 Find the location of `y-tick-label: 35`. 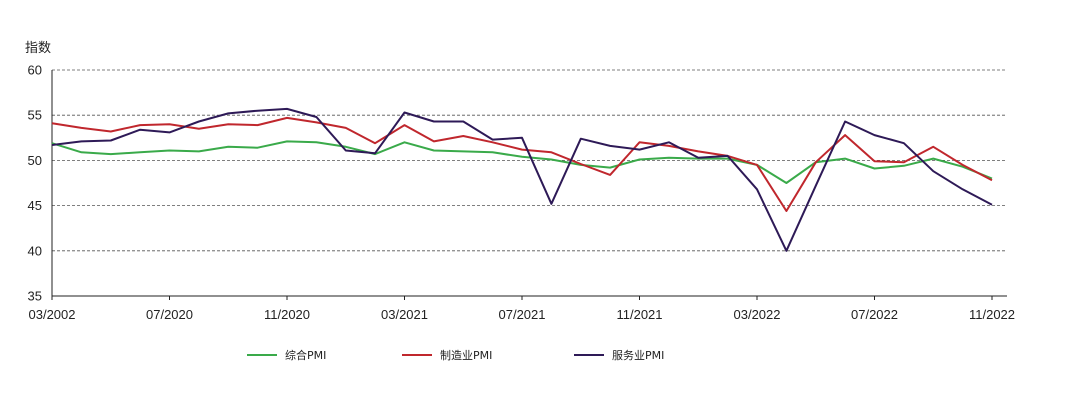

y-tick-label: 35 is located at coordinates (35, 296).